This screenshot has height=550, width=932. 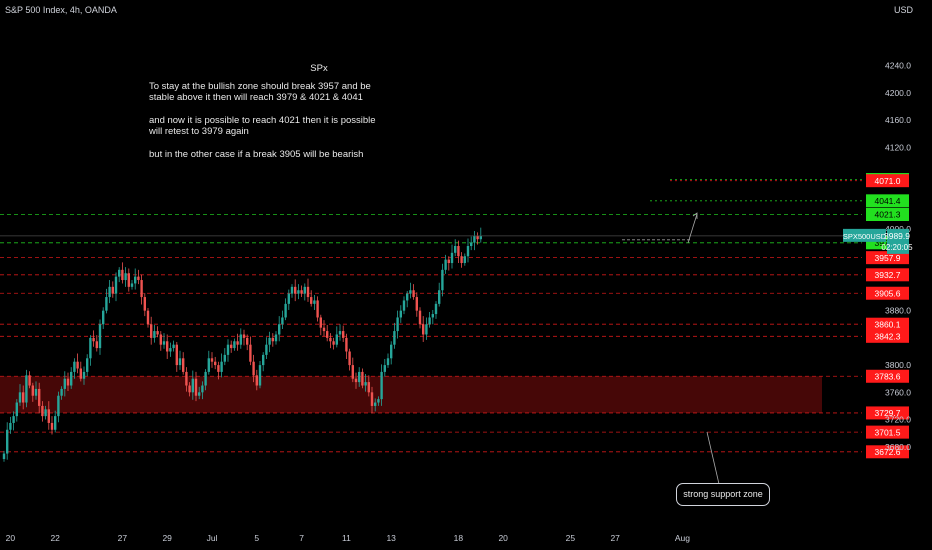 I want to click on price-tick-label: 3680.0, so click(x=898, y=447).